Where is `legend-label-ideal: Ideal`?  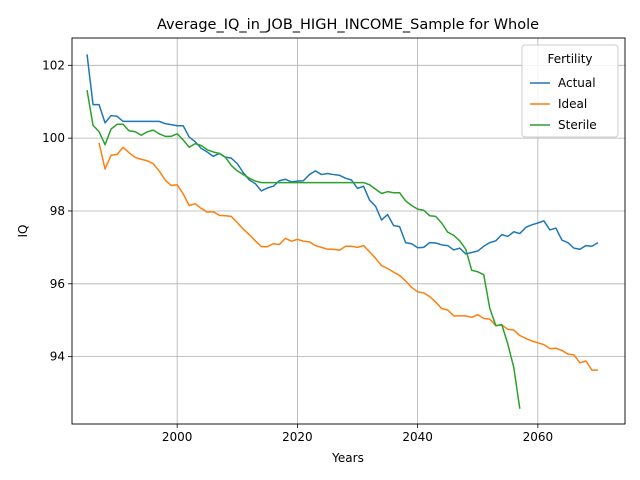 legend-label-ideal: Ideal is located at coordinates (572, 104).